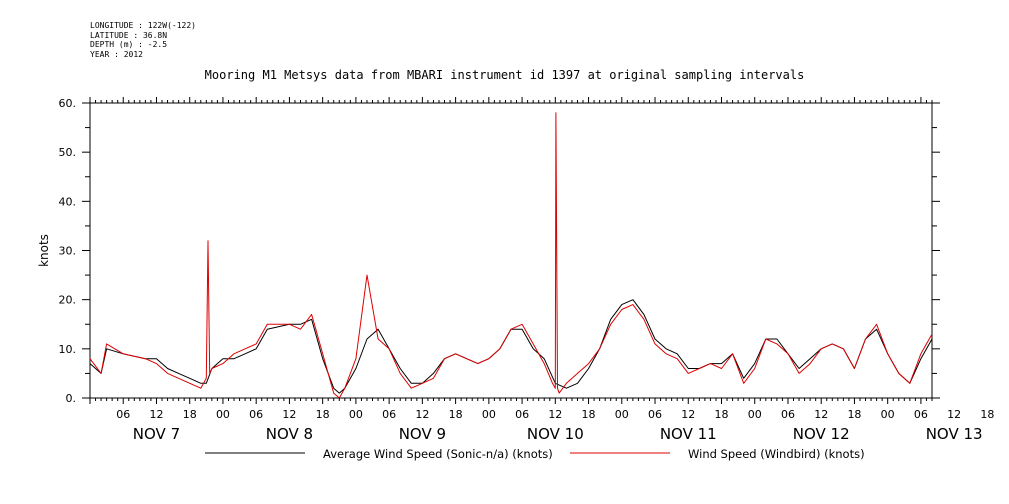 The image size is (1009, 504). I want to click on x-day-label: NOV 11, so click(688, 434).